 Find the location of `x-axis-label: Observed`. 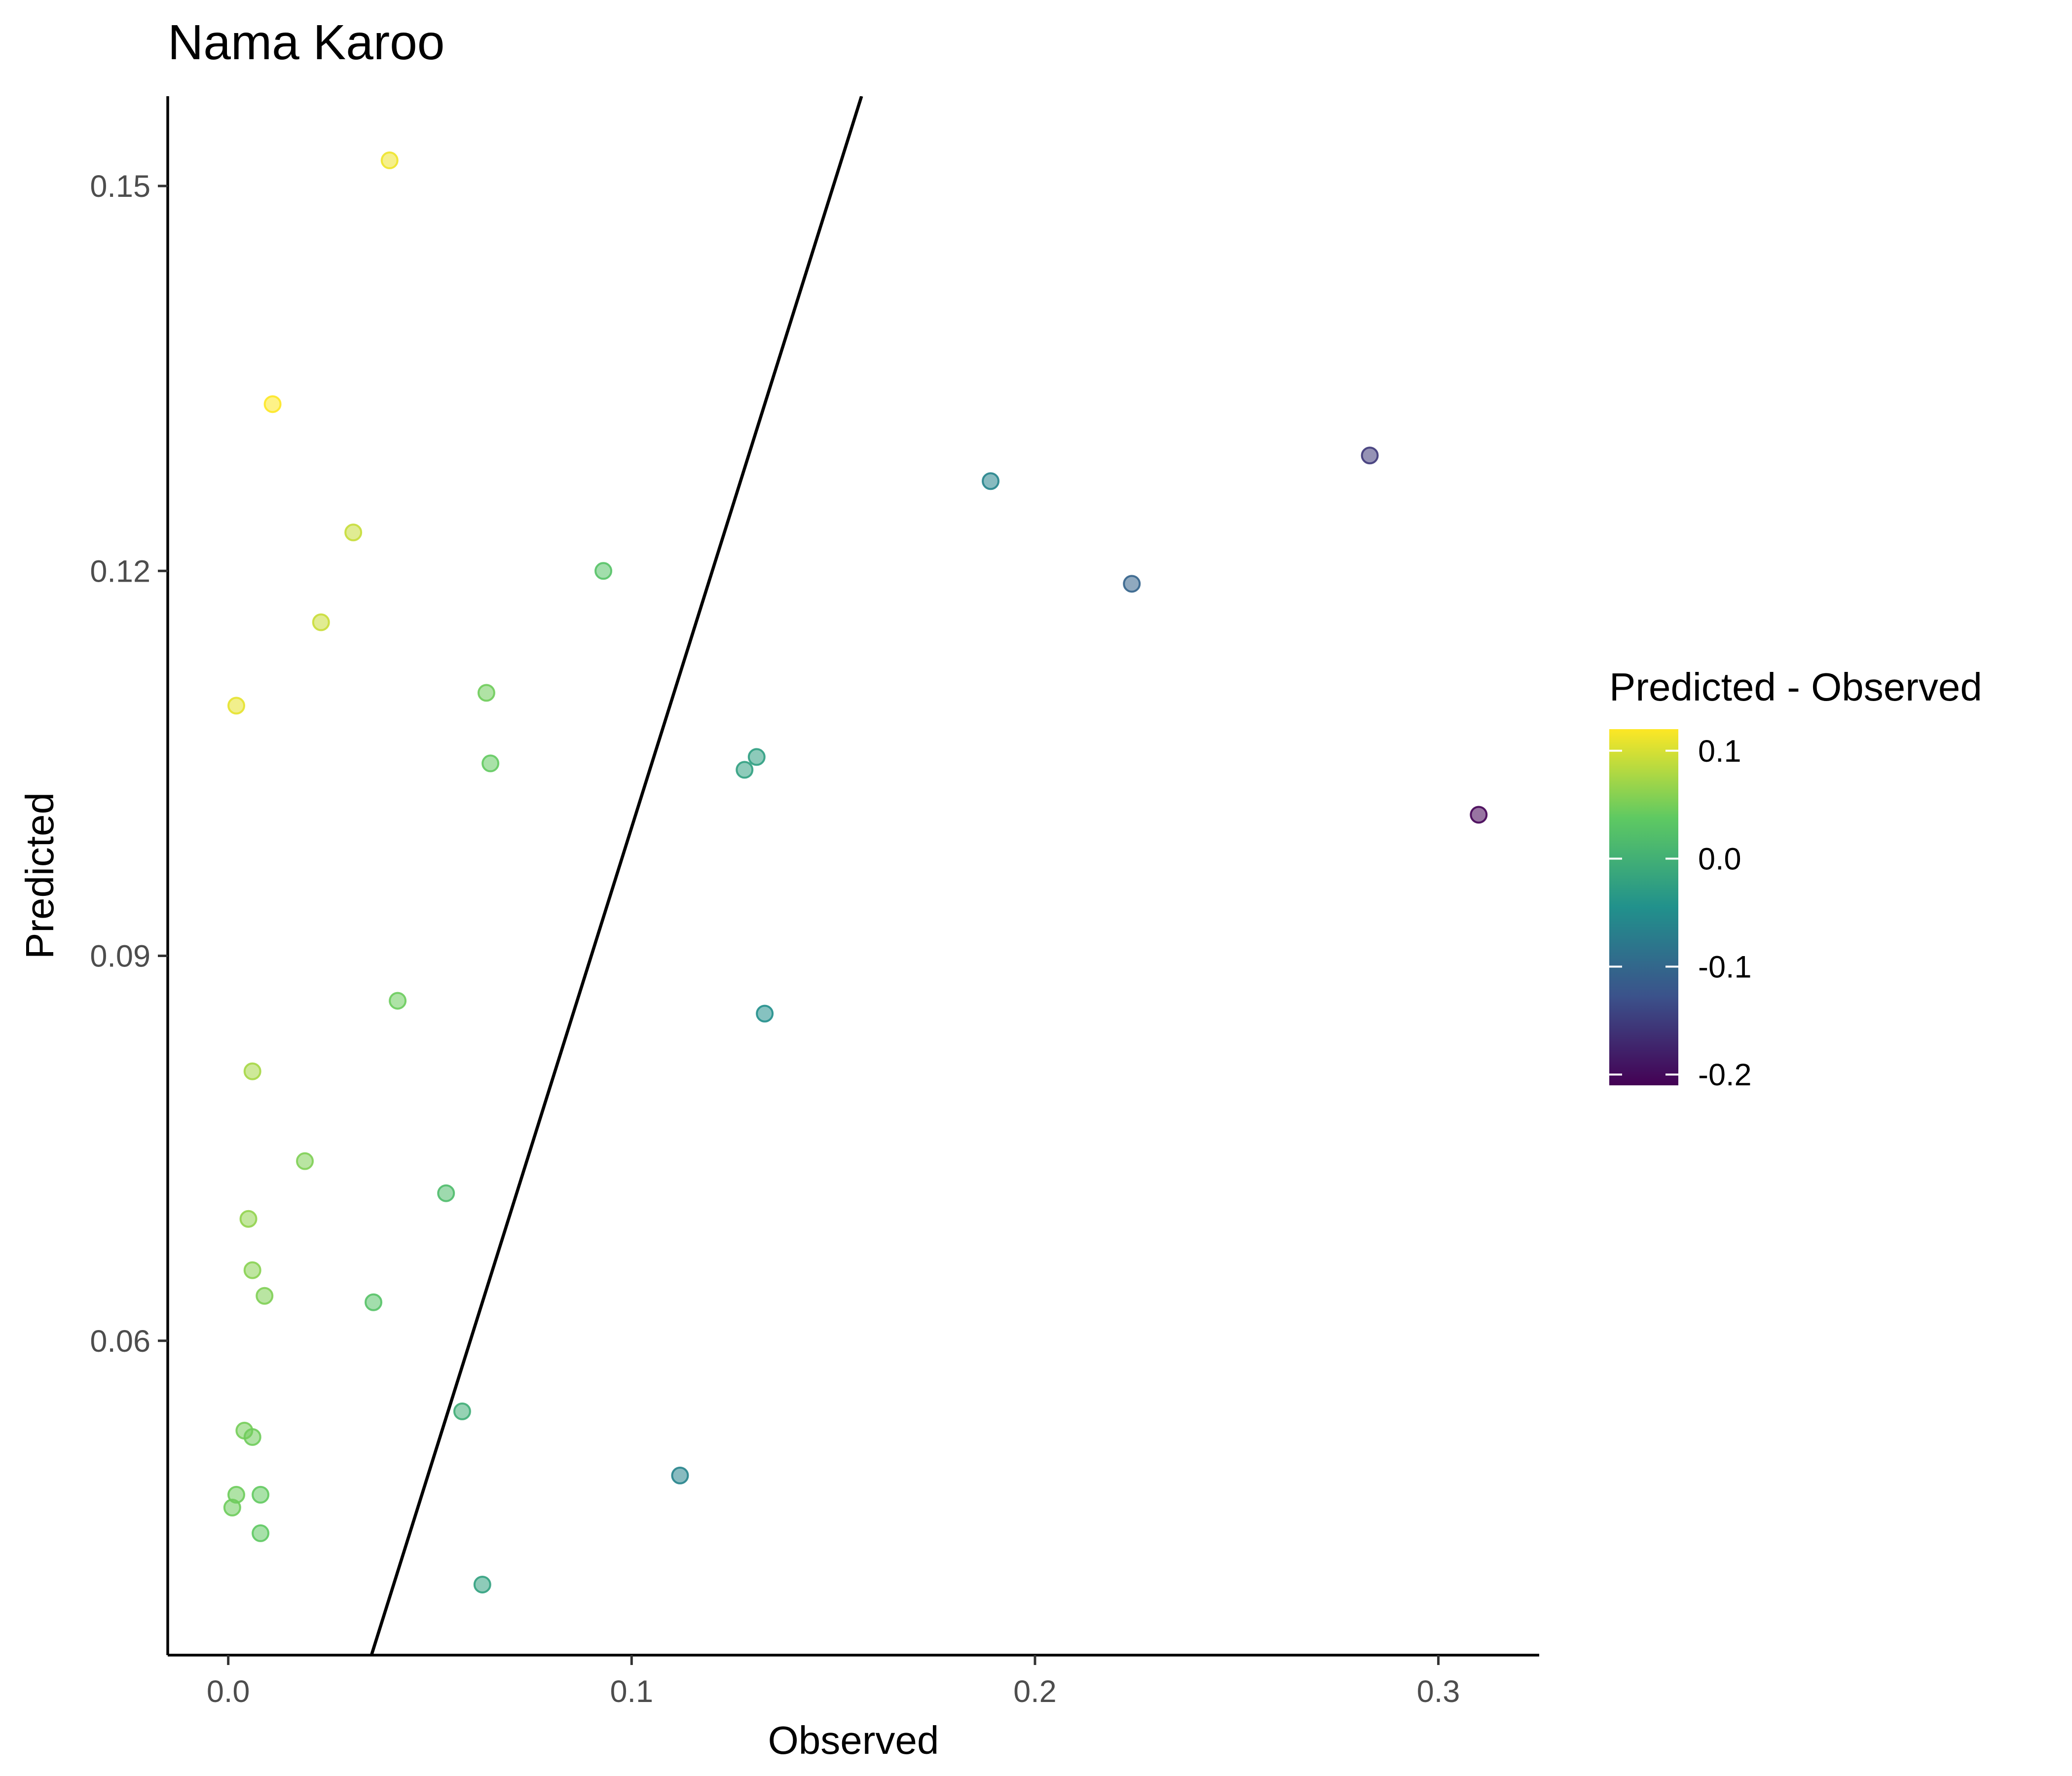

x-axis-label: Observed is located at coordinates (854, 1740).